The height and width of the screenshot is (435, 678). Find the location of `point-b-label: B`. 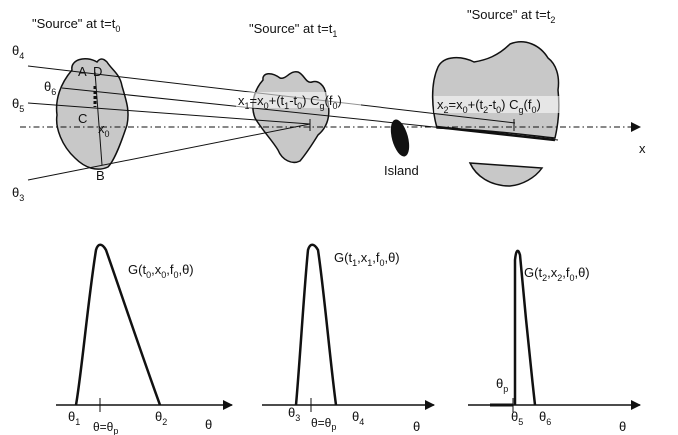

point-b-label: B is located at coordinates (100, 175).